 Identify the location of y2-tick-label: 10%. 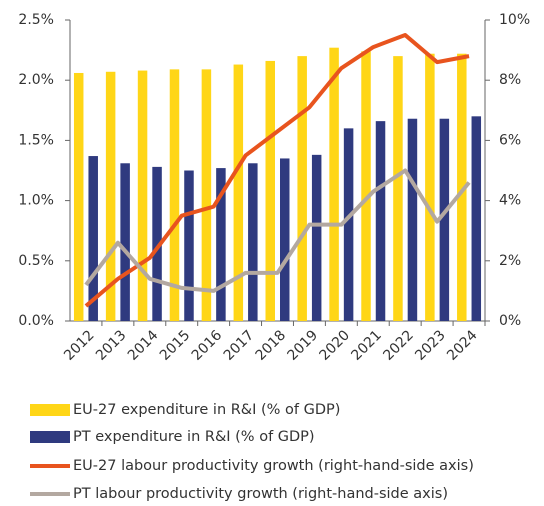
(514, 20).